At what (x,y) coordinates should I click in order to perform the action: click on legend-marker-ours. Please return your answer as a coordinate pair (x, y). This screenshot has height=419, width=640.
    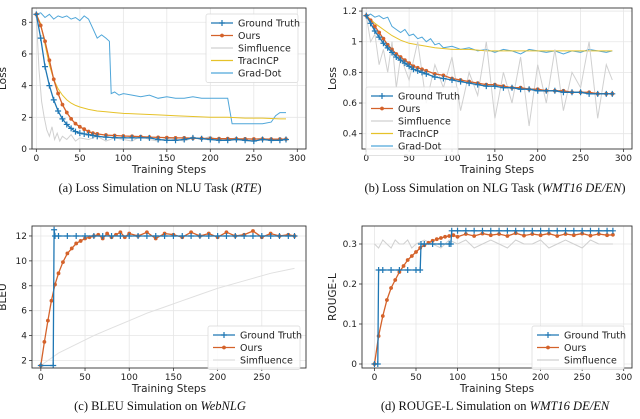
    Looking at the image, I should click on (222, 35).